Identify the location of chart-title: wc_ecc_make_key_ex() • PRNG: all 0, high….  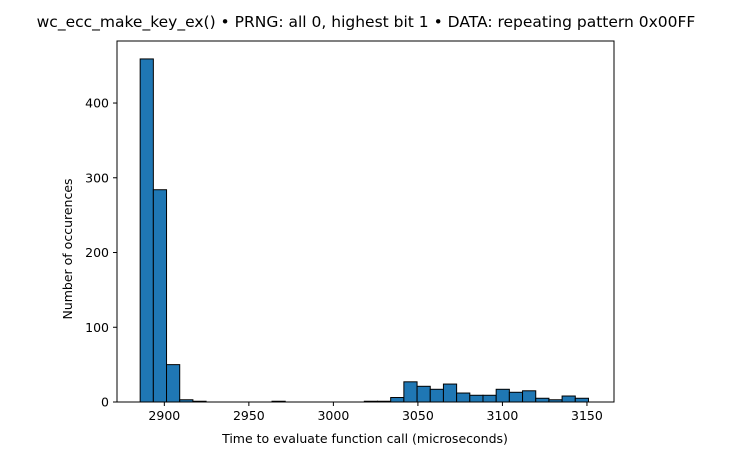
(366, 22).